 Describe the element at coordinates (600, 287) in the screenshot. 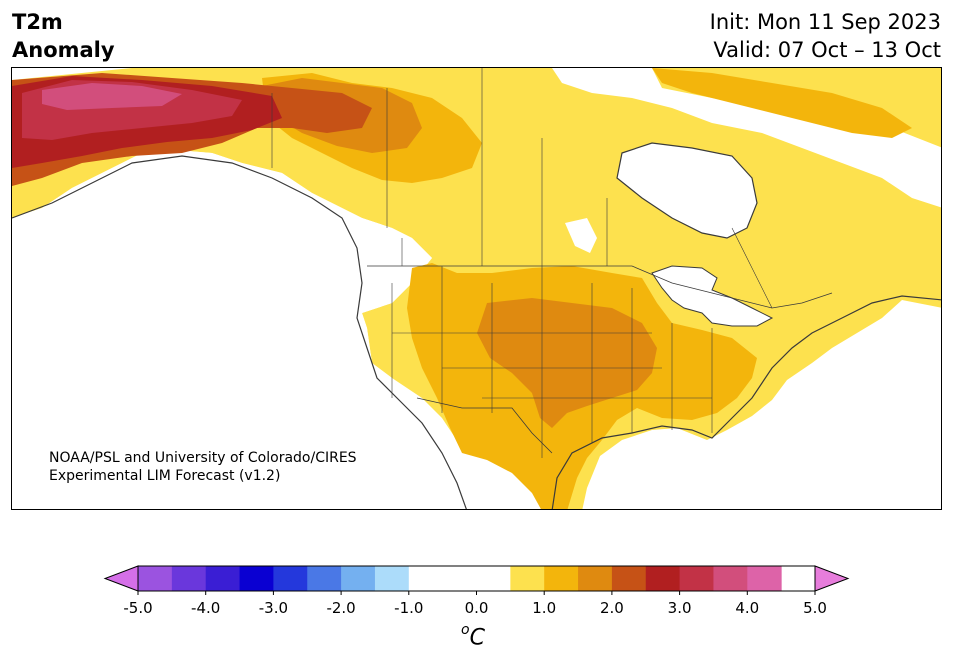

I see `border-us-canada` at that location.